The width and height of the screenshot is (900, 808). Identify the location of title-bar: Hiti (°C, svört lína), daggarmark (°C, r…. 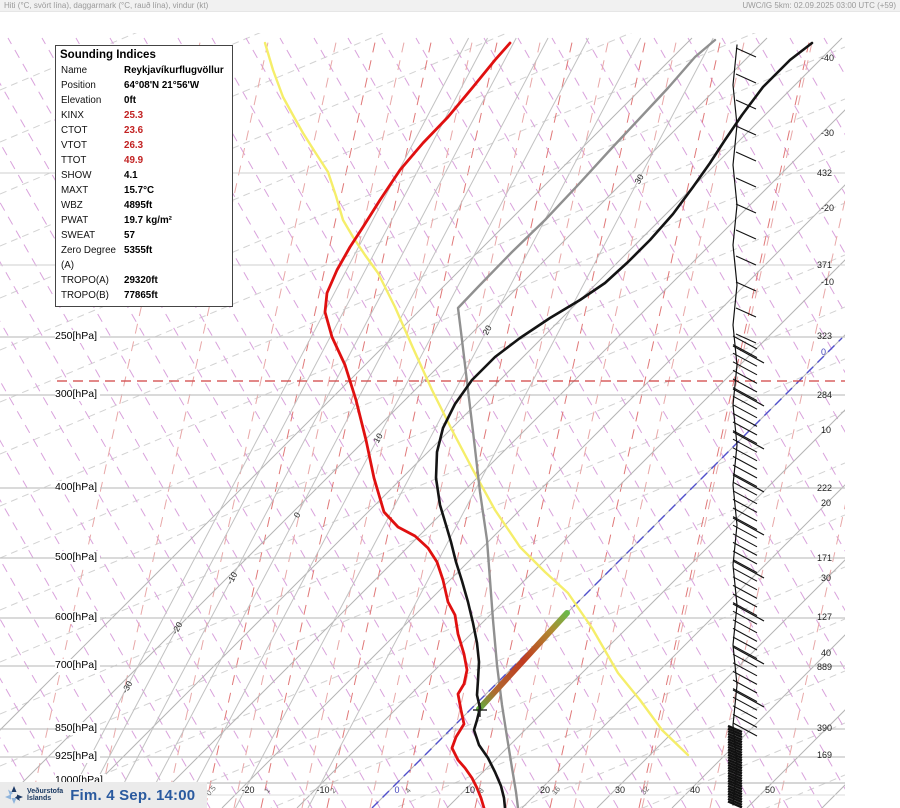
(450, 6).